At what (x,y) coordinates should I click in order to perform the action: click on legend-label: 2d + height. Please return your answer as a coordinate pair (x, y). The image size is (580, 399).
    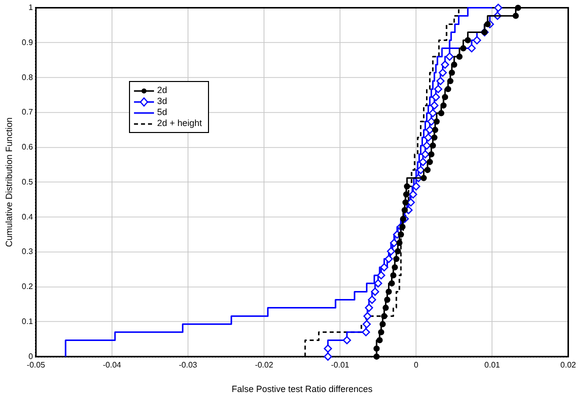
    Looking at the image, I should click on (179, 124).